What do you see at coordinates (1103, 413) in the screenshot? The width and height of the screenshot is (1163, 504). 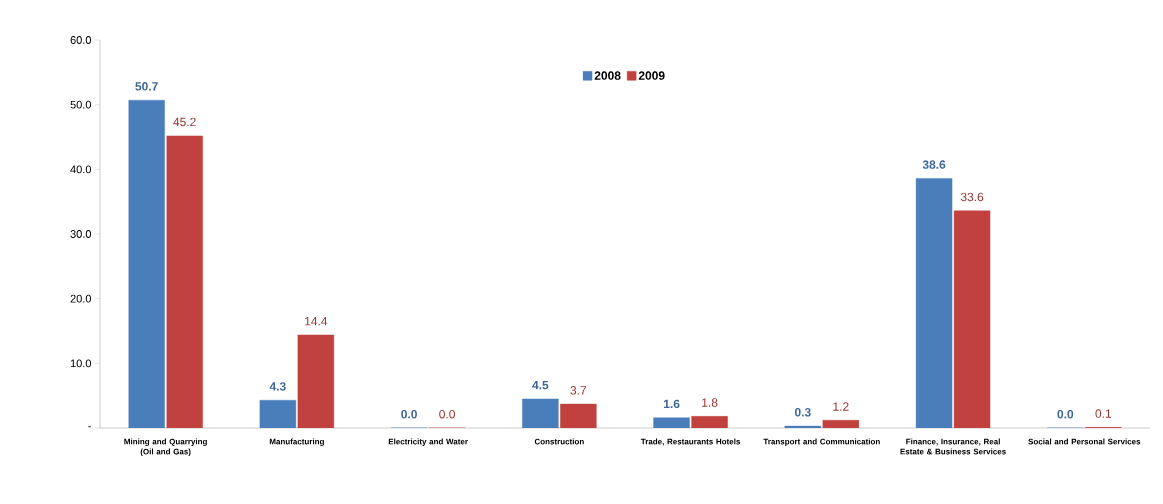 I see `data-label: 0.1` at bounding box center [1103, 413].